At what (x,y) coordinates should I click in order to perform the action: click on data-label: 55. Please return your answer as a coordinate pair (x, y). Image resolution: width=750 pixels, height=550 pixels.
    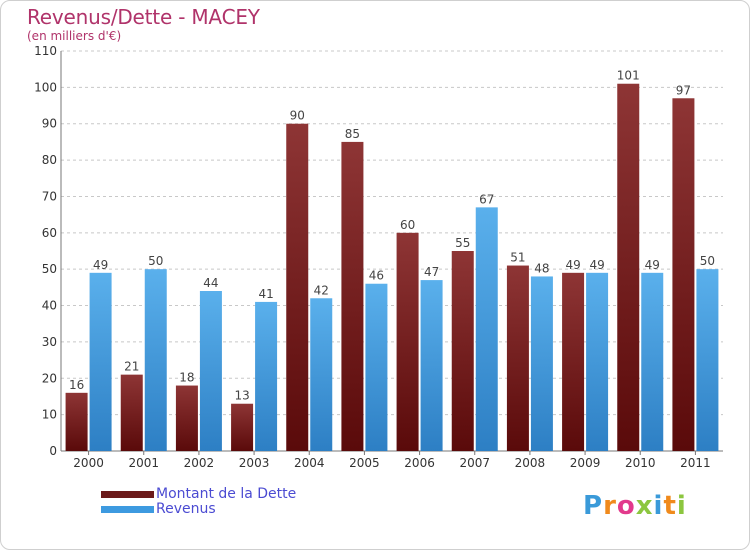
    Looking at the image, I should click on (462, 243).